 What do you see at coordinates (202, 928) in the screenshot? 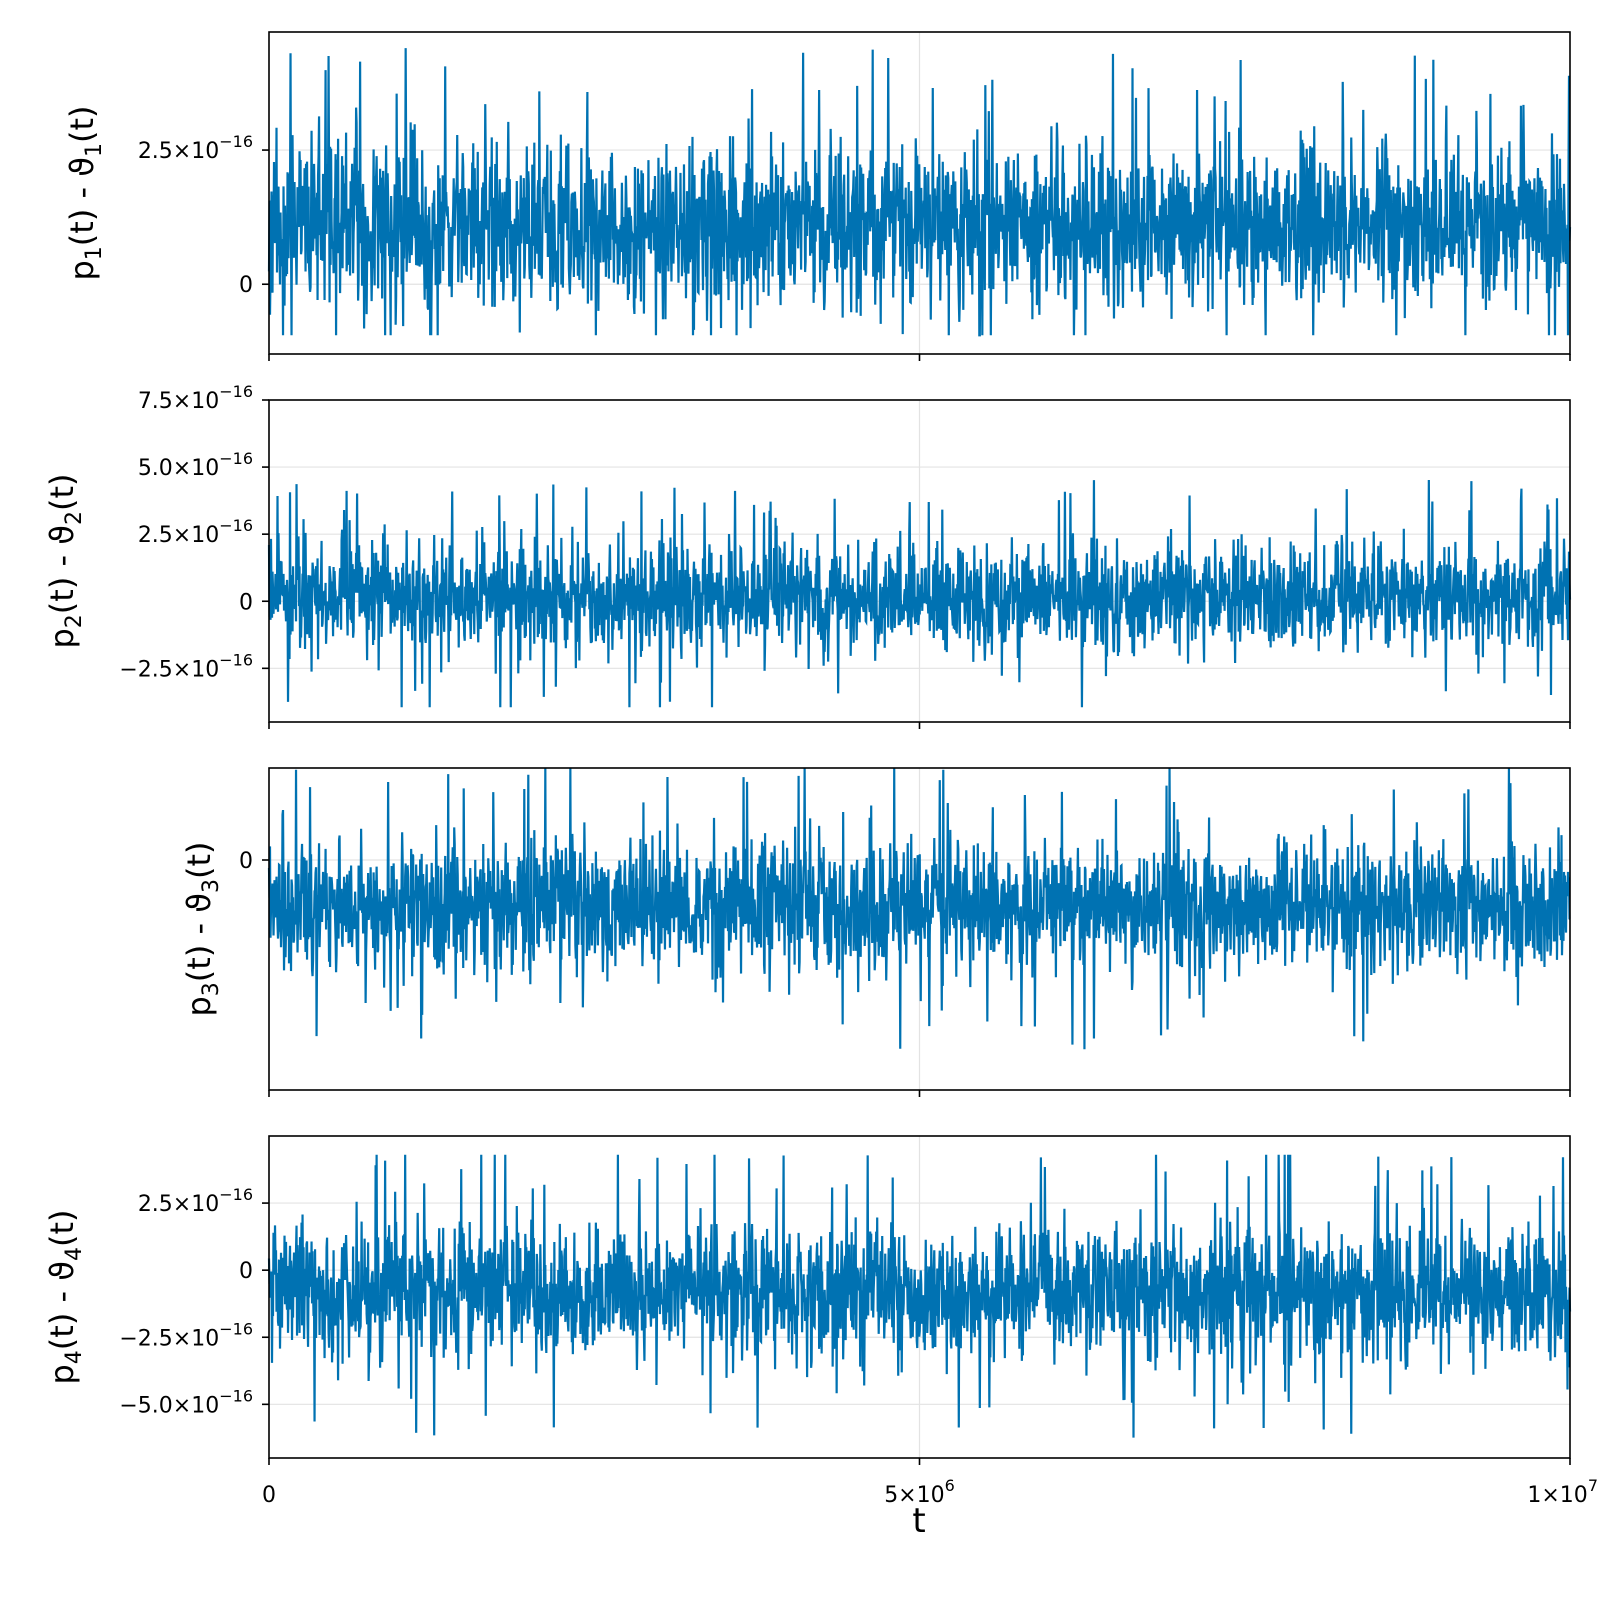
I see `y-axis-label-3: p3(t) - ϑ3(t)` at bounding box center [202, 928].